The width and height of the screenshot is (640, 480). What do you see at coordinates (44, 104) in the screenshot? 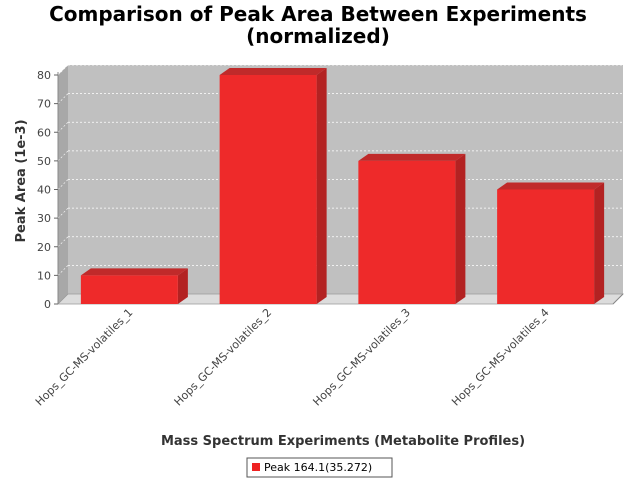
I see `y-tick-label: 70` at bounding box center [44, 104].